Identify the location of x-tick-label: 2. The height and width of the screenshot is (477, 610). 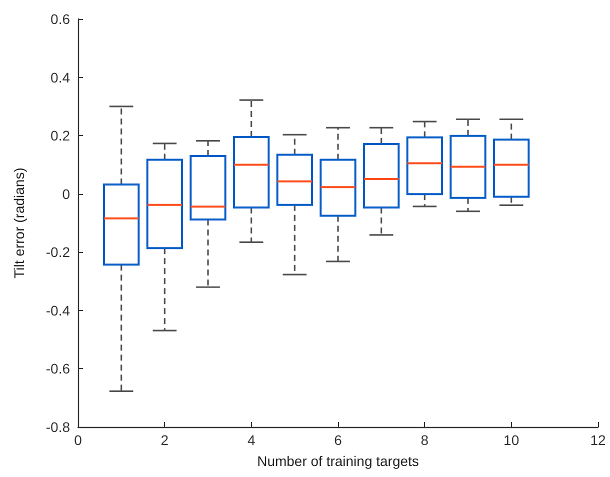
(164, 440).